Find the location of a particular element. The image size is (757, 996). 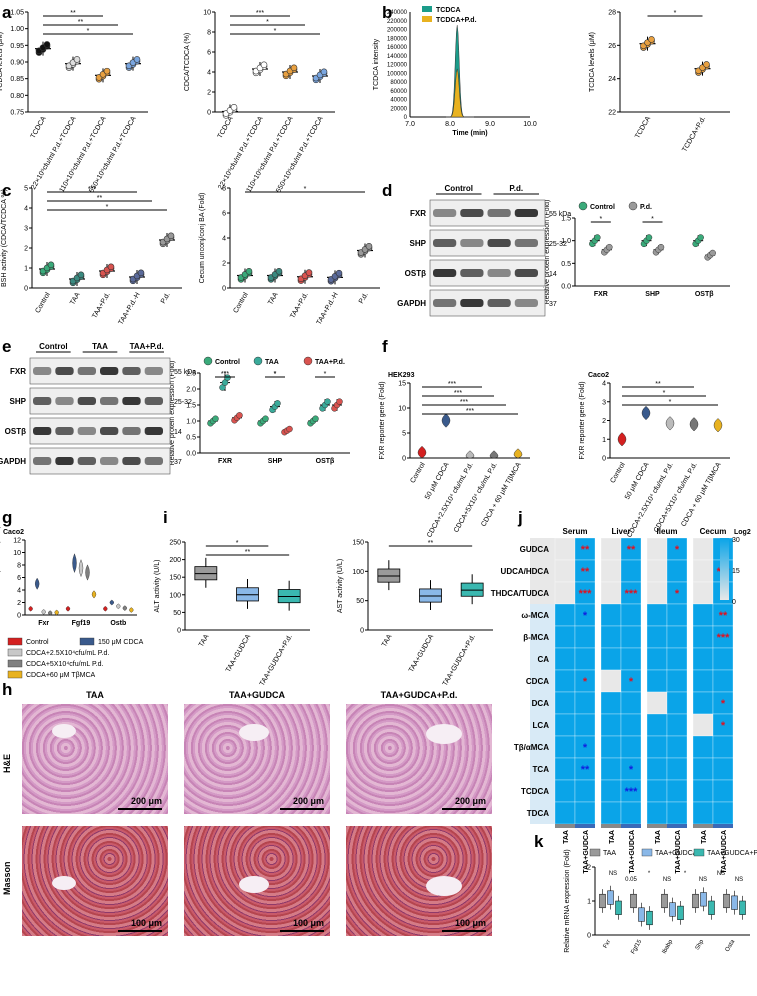

y-tick-label: 28 is located at coordinates (612, 13).